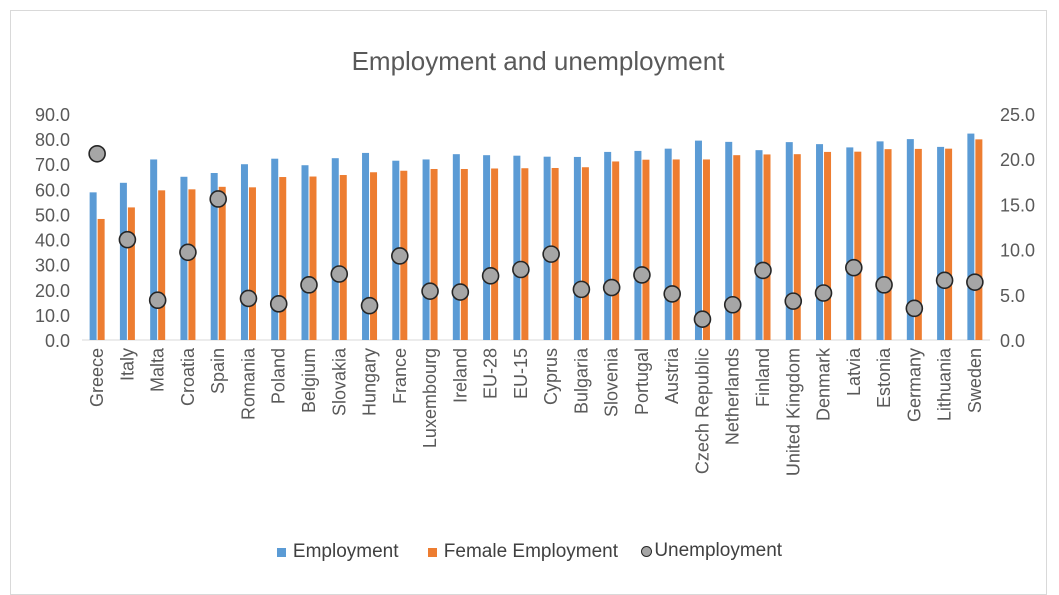 The width and height of the screenshot is (1059, 595). Describe the element at coordinates (1017, 115) in the screenshot. I see `y-right-tick-label: 25.0` at that location.